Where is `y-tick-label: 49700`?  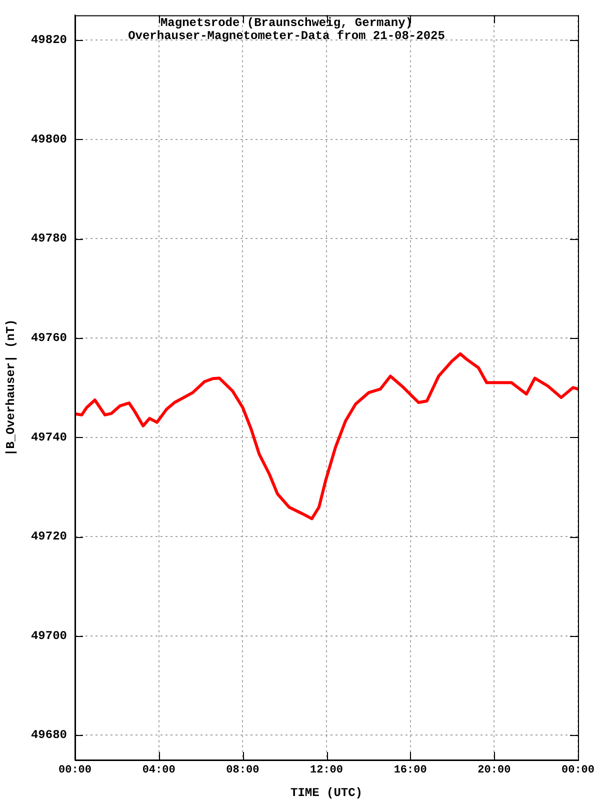
y-tick-label: 49700 is located at coordinates (48, 635).